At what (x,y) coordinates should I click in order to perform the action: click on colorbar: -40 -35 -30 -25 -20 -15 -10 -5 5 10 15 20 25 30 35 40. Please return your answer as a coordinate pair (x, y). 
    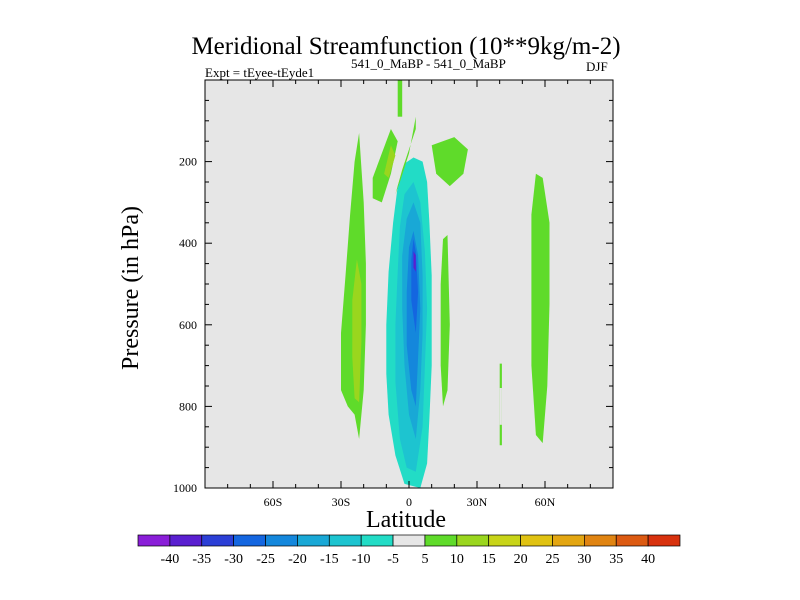
    Looking at the image, I should click on (409, 550).